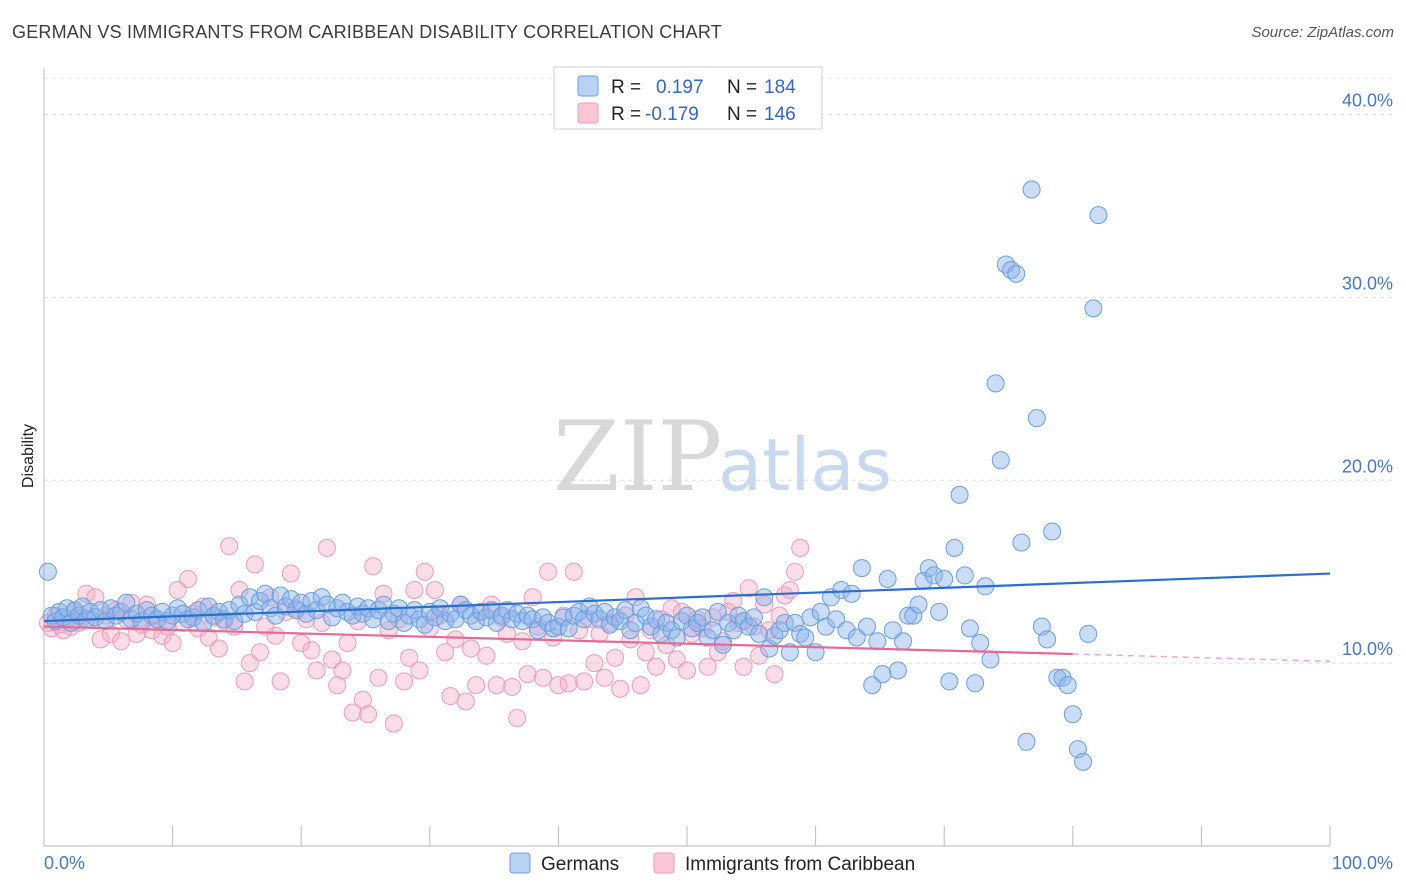  What do you see at coordinates (520, 863) in the screenshot?
I see `bottom-legend-swatch-germans` at bounding box center [520, 863].